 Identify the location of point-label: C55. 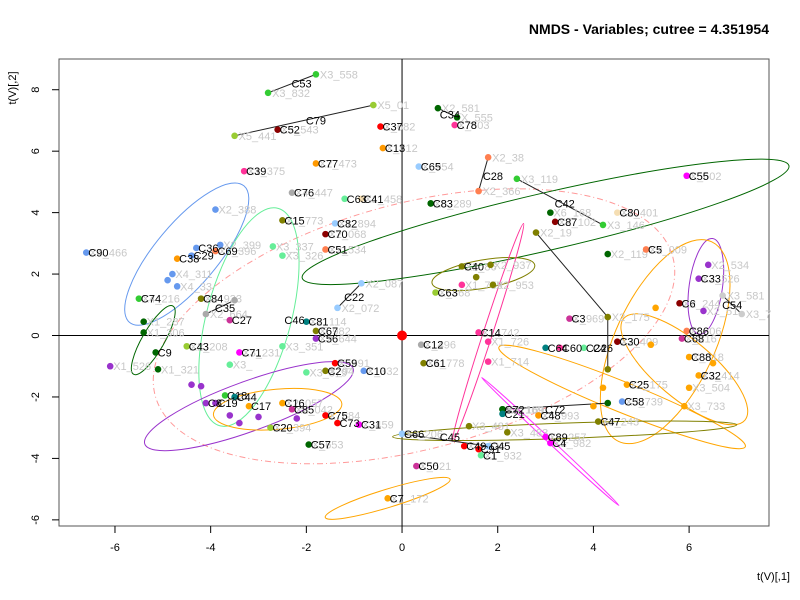
(699, 177).